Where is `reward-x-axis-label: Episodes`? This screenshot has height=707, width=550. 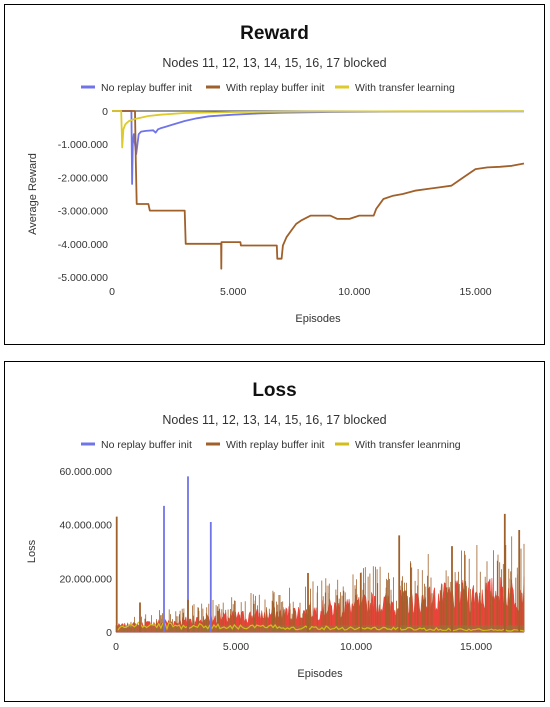
reward-x-axis-label: Episodes is located at coordinates (318, 319).